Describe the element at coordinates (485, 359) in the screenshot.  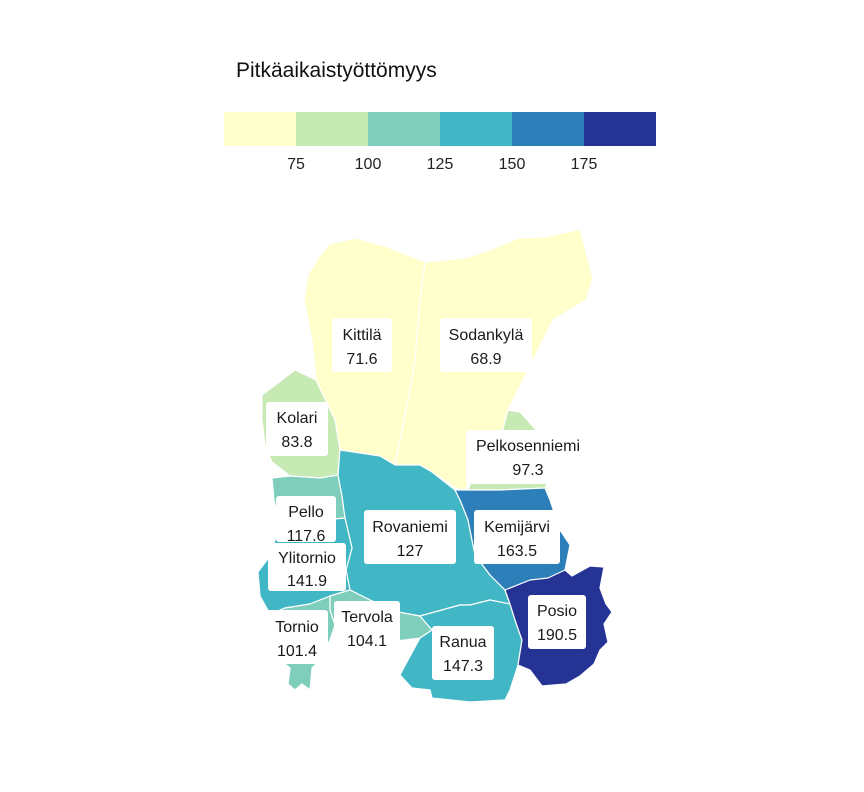
I see `label-value: 68.9` at that location.